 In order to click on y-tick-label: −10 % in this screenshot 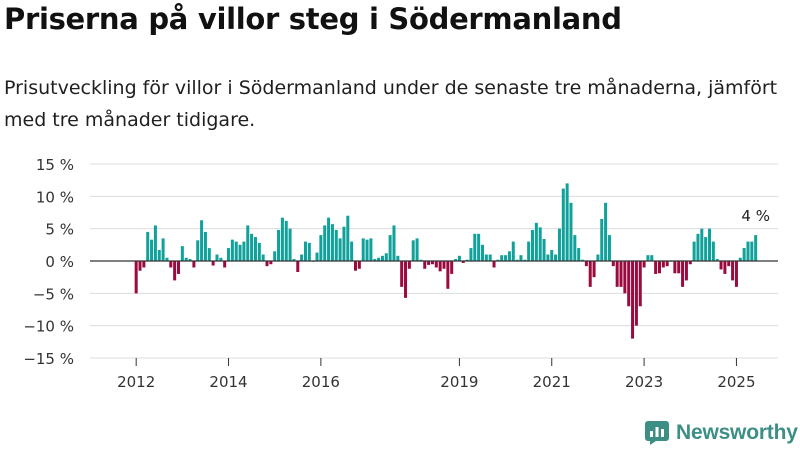, I will do `click(48, 327)`.